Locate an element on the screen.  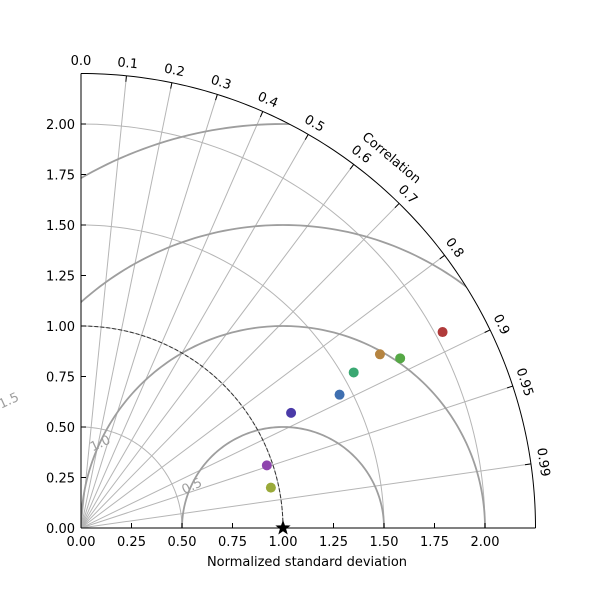
x-tick-label: 0.50 is located at coordinates (182, 542).